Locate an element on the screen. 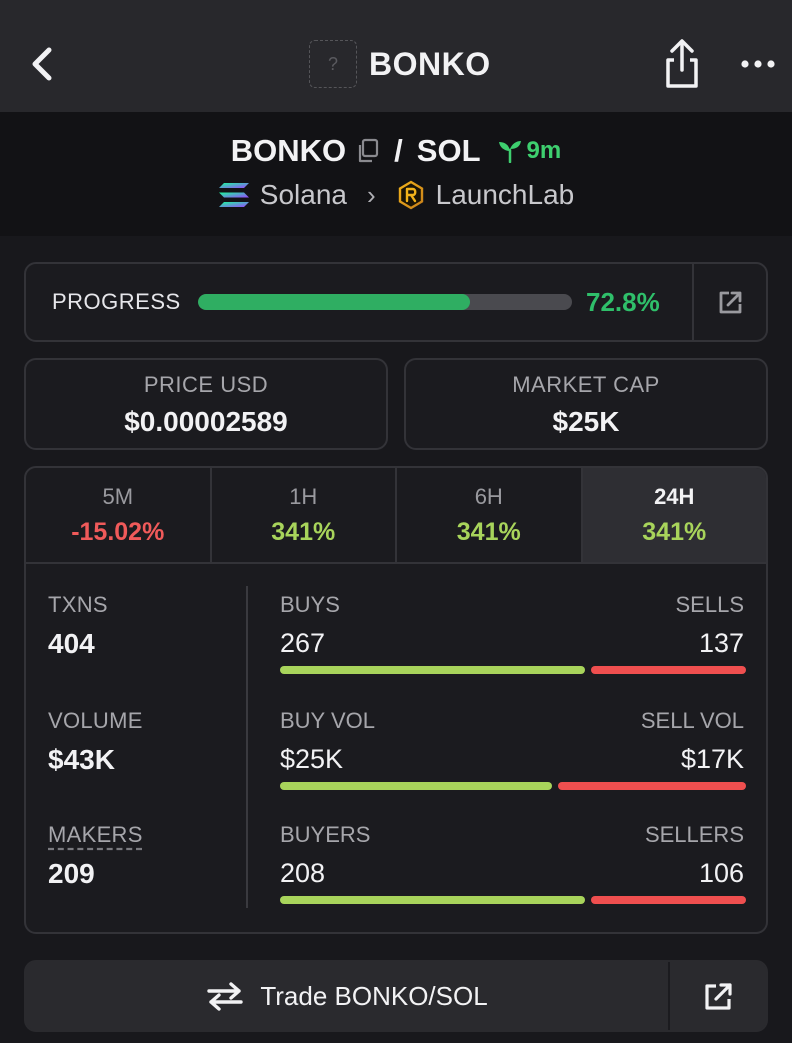  sellers-value: 106 is located at coordinates (721, 873).